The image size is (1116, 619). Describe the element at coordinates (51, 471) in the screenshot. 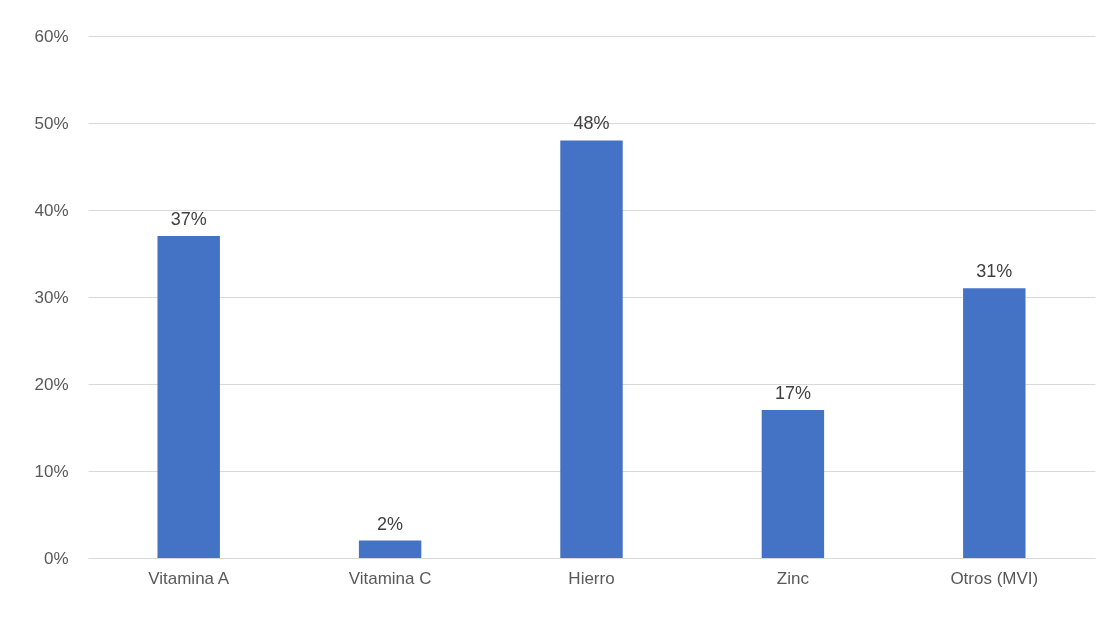

I see `y-tick-label: 10%` at that location.